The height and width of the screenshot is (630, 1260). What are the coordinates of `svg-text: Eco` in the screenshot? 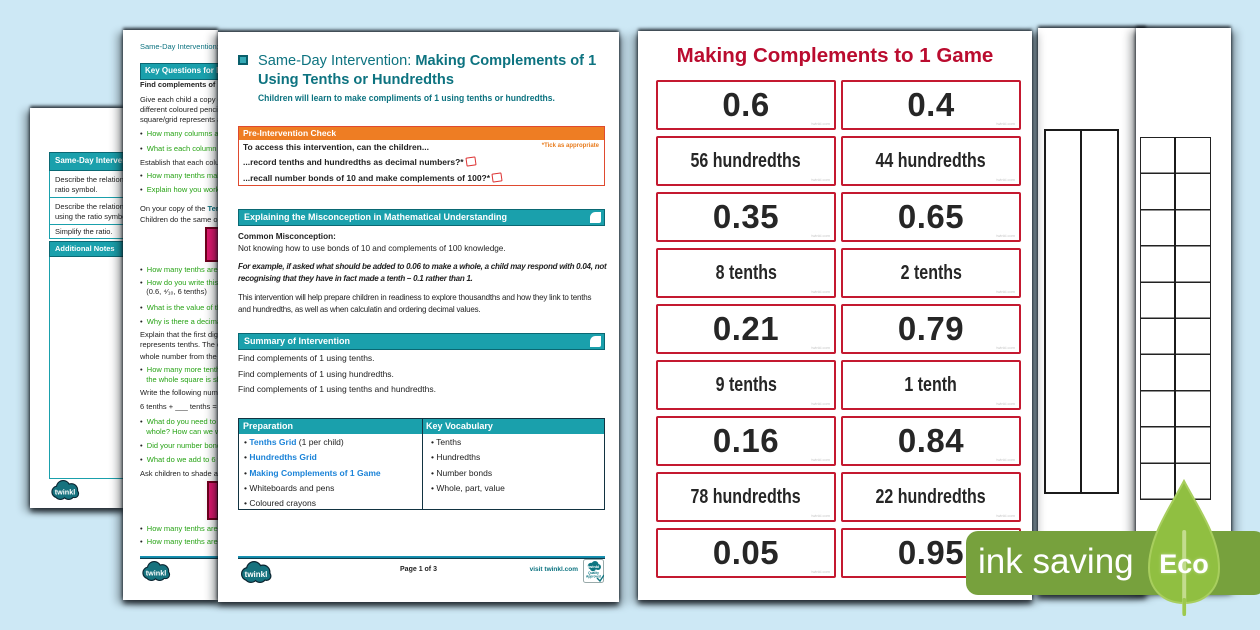 It's located at (1184, 564).